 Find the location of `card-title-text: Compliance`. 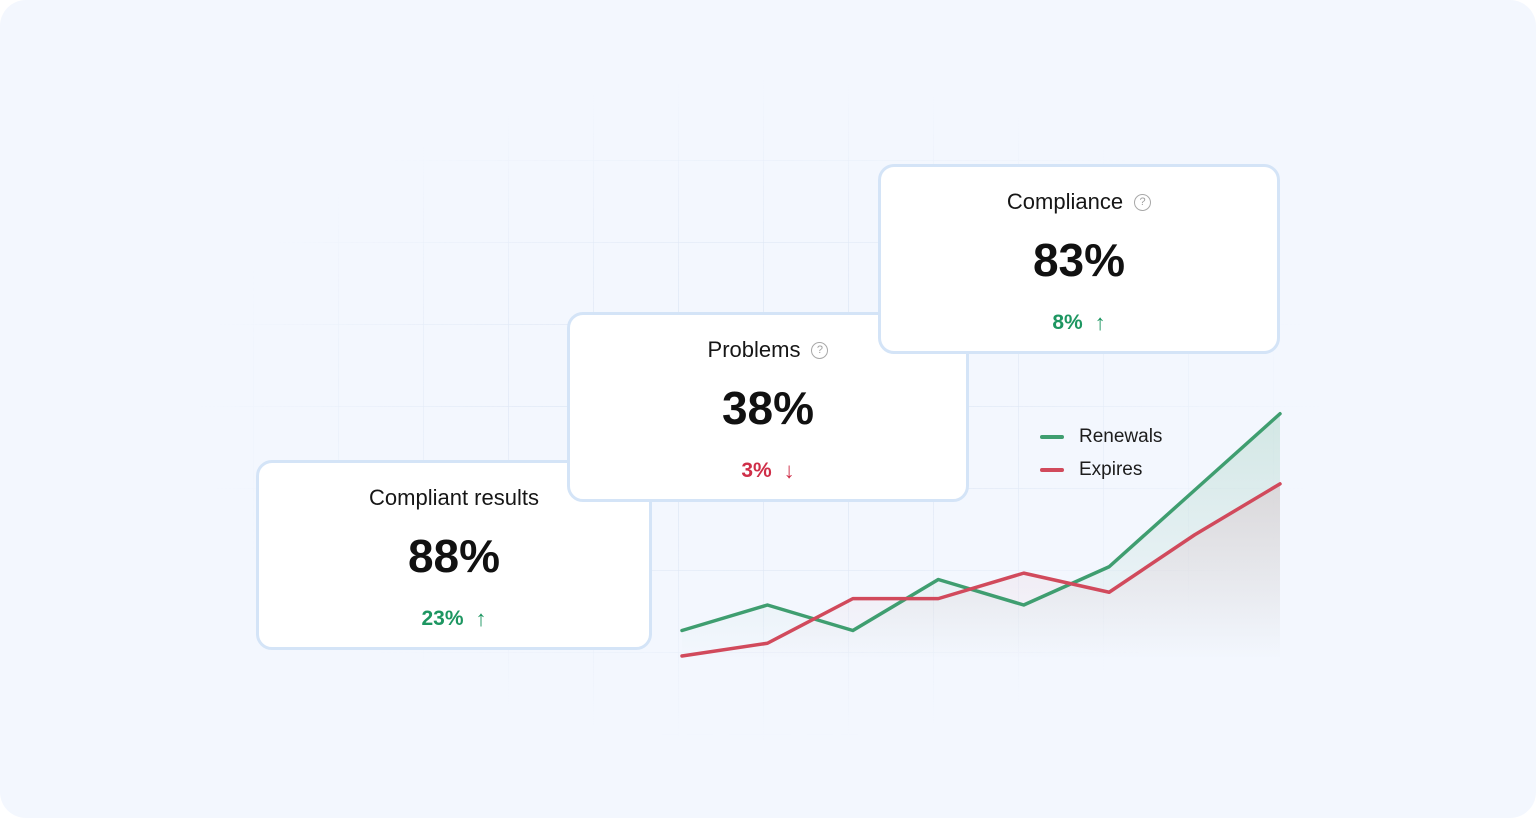

card-title-text: Compliance is located at coordinates (1065, 201).